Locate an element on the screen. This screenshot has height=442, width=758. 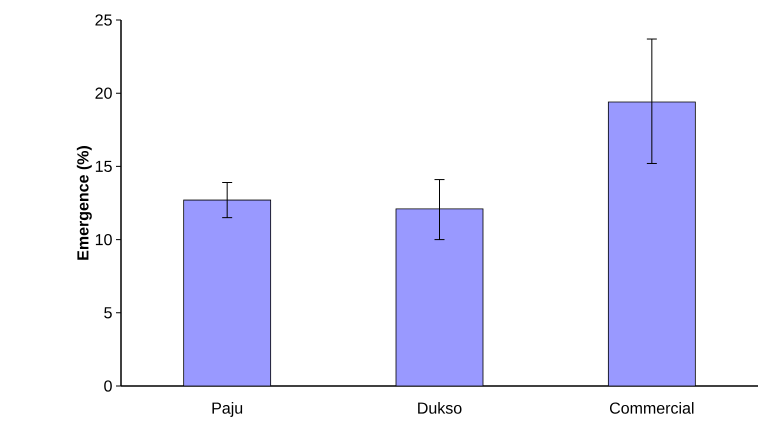
y-tick-label: 20 is located at coordinates (103, 93).